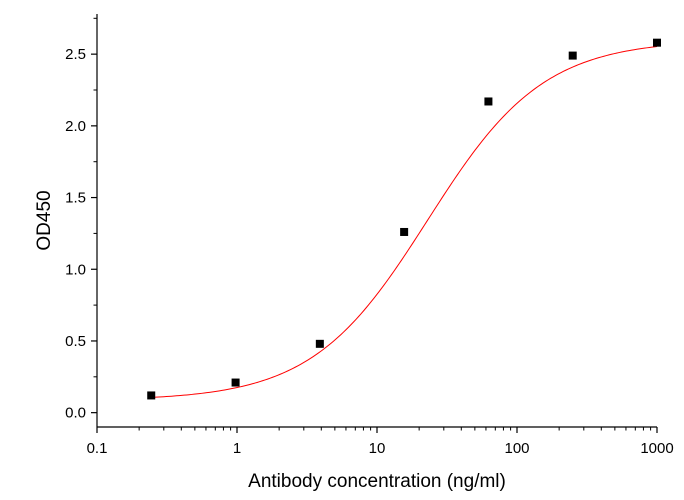 Image resolution: width=684 pixels, height=500 pixels. Describe the element at coordinates (656, 448) in the screenshot. I see `x-tick-label: 1000` at that location.